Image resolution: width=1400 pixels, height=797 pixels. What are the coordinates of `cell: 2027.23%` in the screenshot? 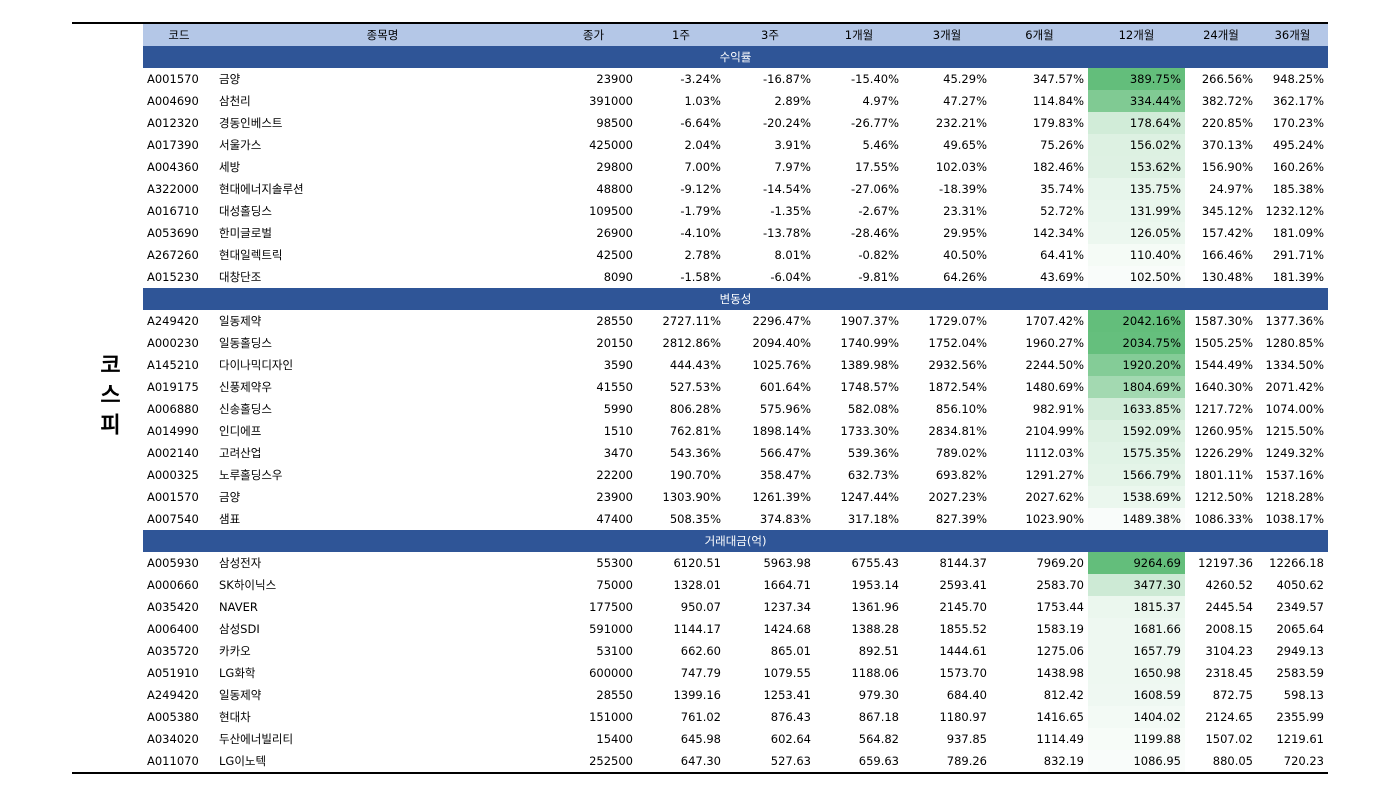 It's located at (957, 497).